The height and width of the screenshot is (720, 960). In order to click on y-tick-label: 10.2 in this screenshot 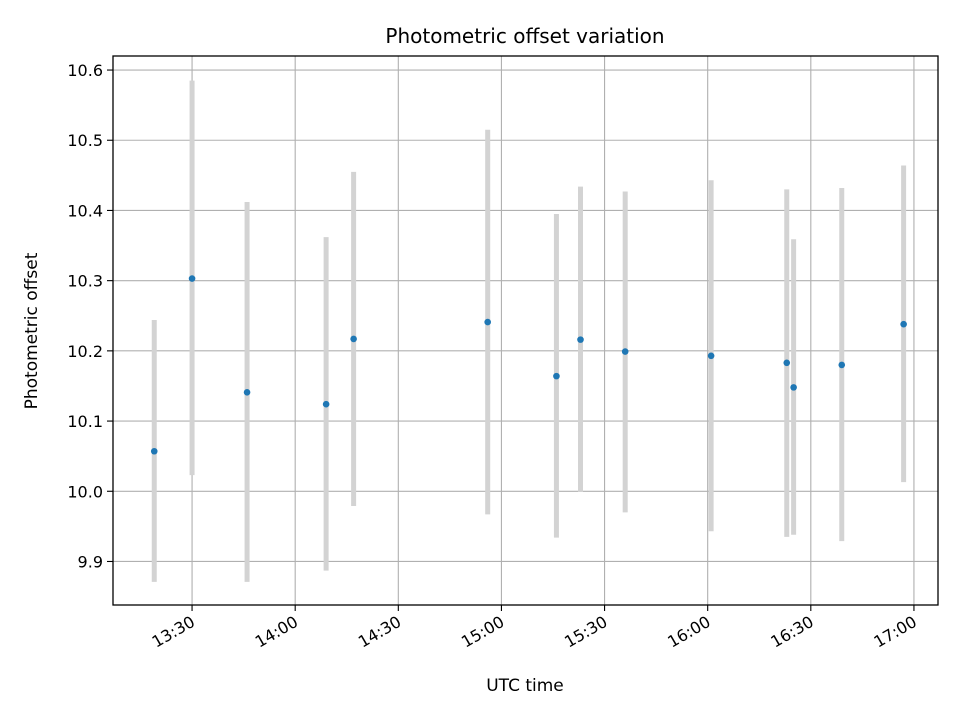, I will do `click(85, 351)`.